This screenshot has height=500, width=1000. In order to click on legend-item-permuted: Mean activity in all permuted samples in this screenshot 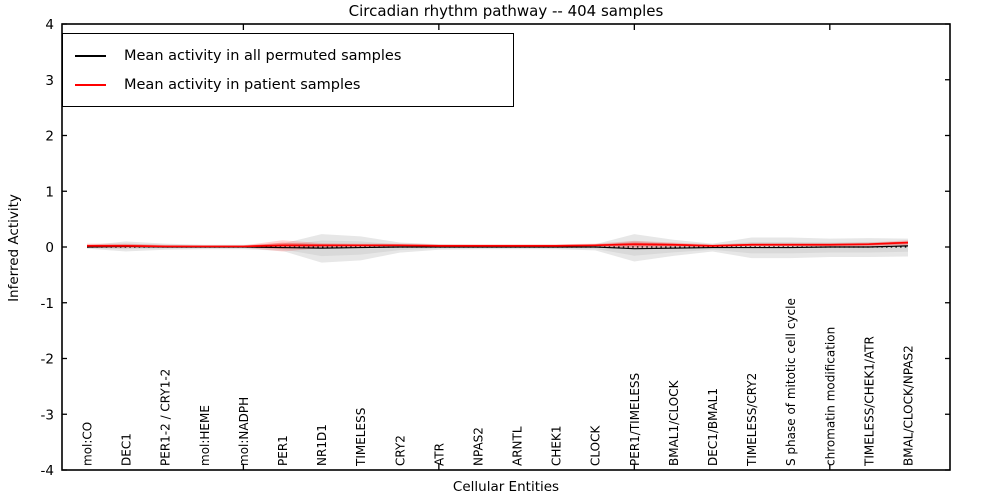, I will do `click(289, 55)`.